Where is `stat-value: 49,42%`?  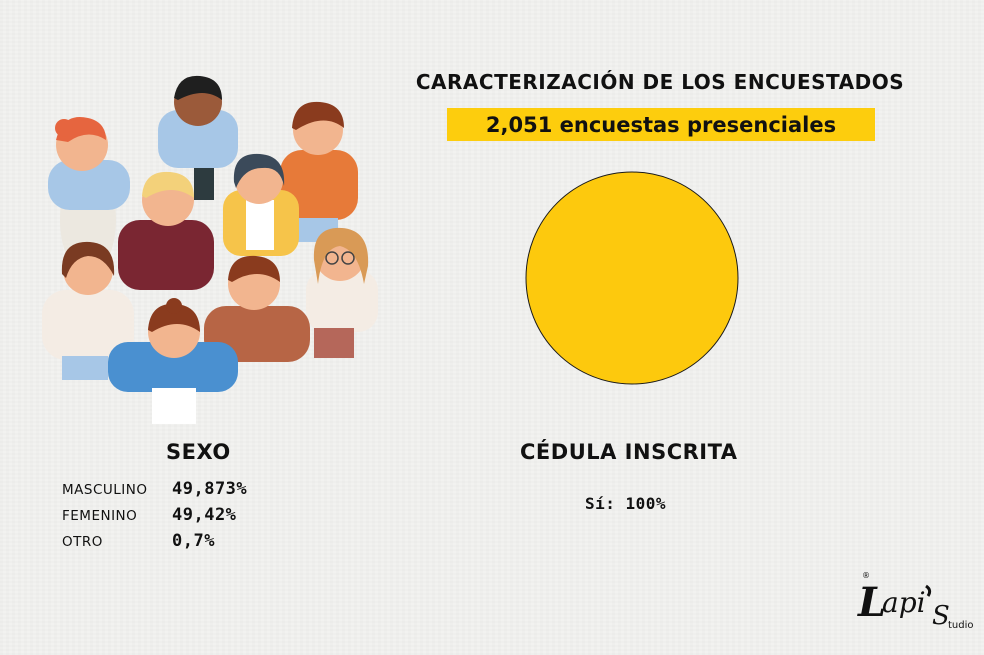 stat-value: 49,42% is located at coordinates (204, 515).